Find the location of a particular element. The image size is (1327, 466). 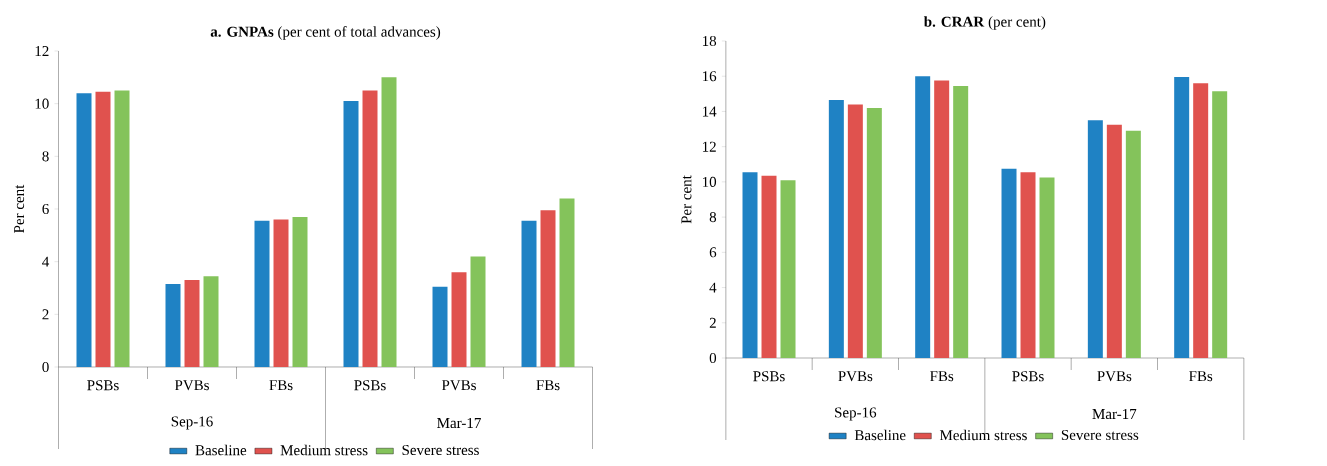

y-tick-label: 16 is located at coordinates (709, 76).